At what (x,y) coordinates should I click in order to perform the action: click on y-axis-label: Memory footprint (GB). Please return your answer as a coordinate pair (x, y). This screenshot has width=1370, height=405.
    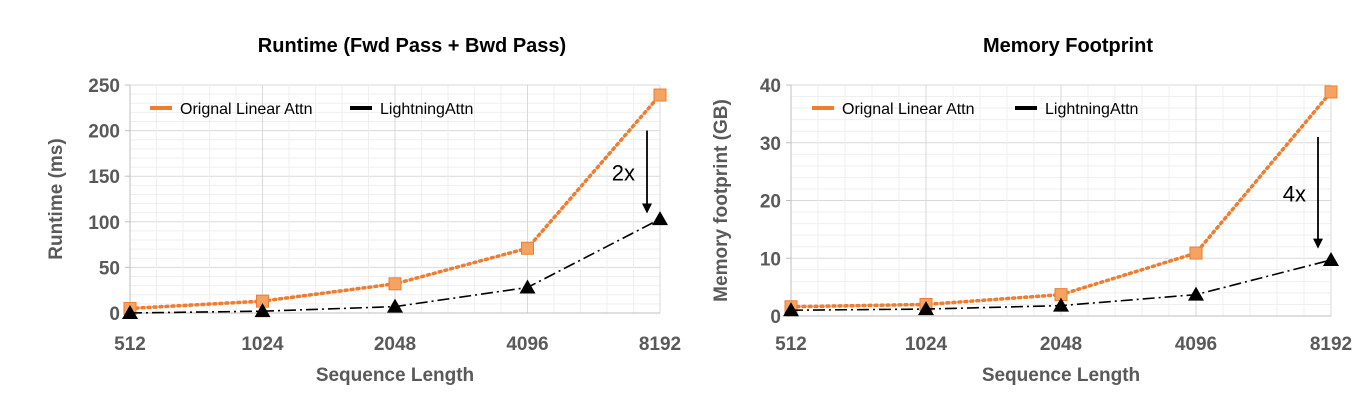
    Looking at the image, I should click on (721, 200).